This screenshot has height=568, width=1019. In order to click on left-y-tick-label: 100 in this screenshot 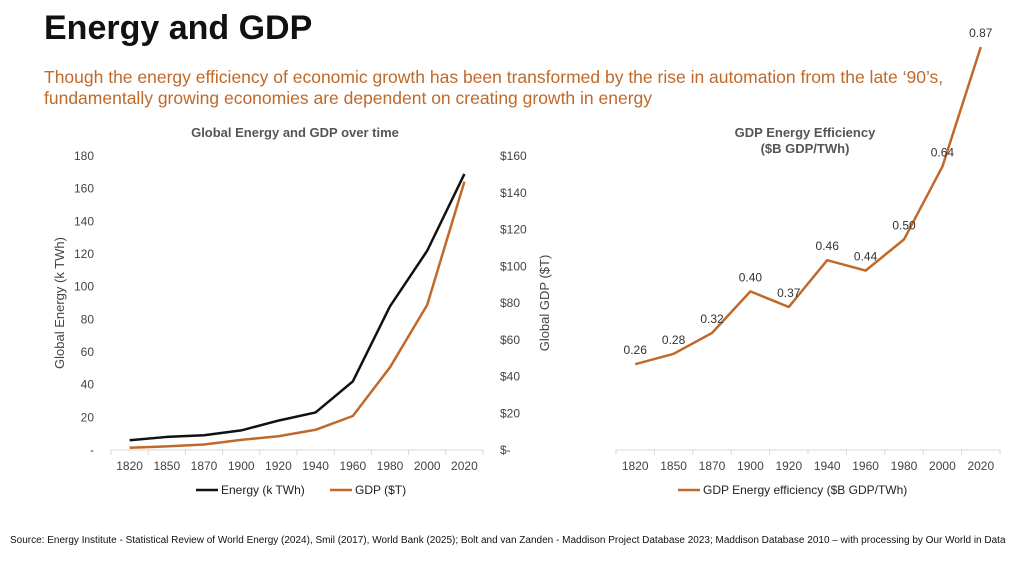, I will do `click(84, 287)`.